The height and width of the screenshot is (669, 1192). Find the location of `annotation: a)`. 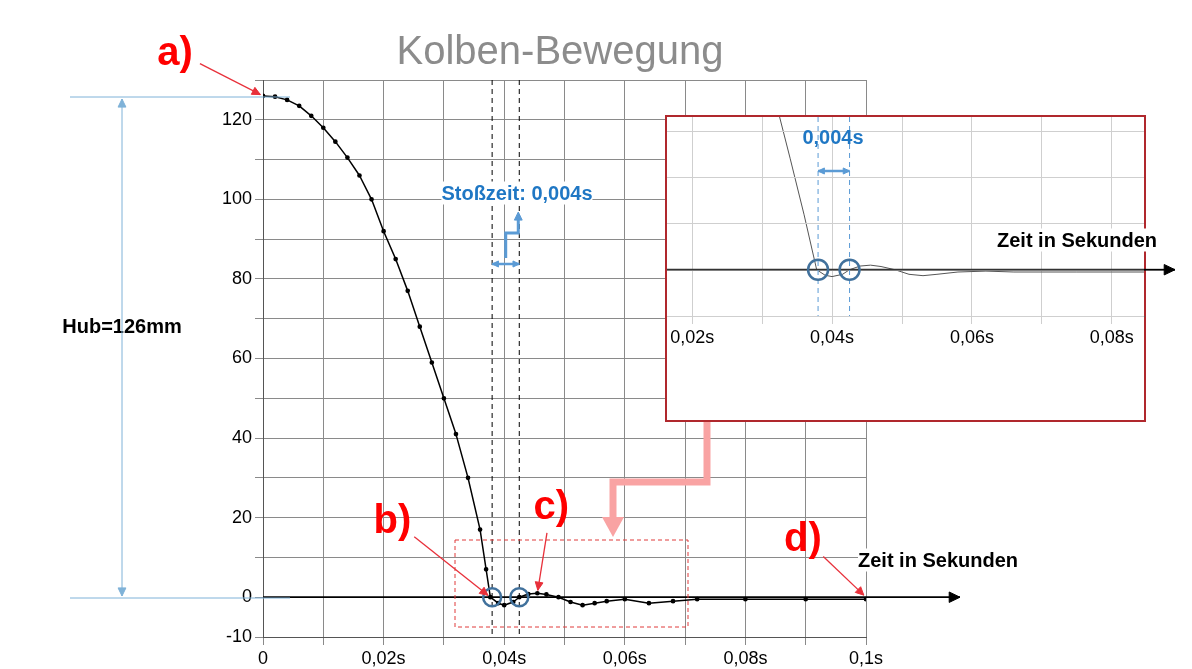

annotation: a) is located at coordinates (175, 51).